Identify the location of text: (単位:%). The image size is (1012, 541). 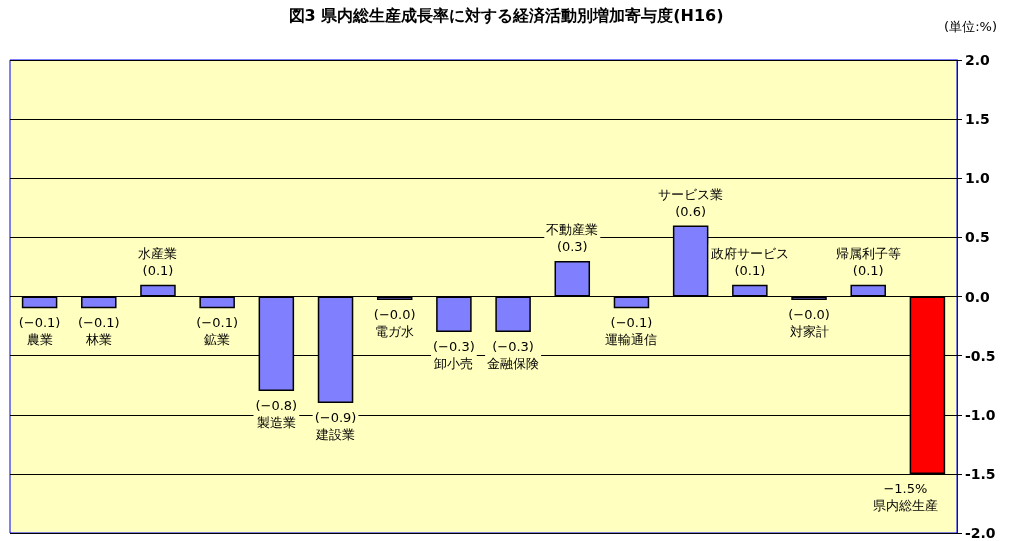
(971, 26).